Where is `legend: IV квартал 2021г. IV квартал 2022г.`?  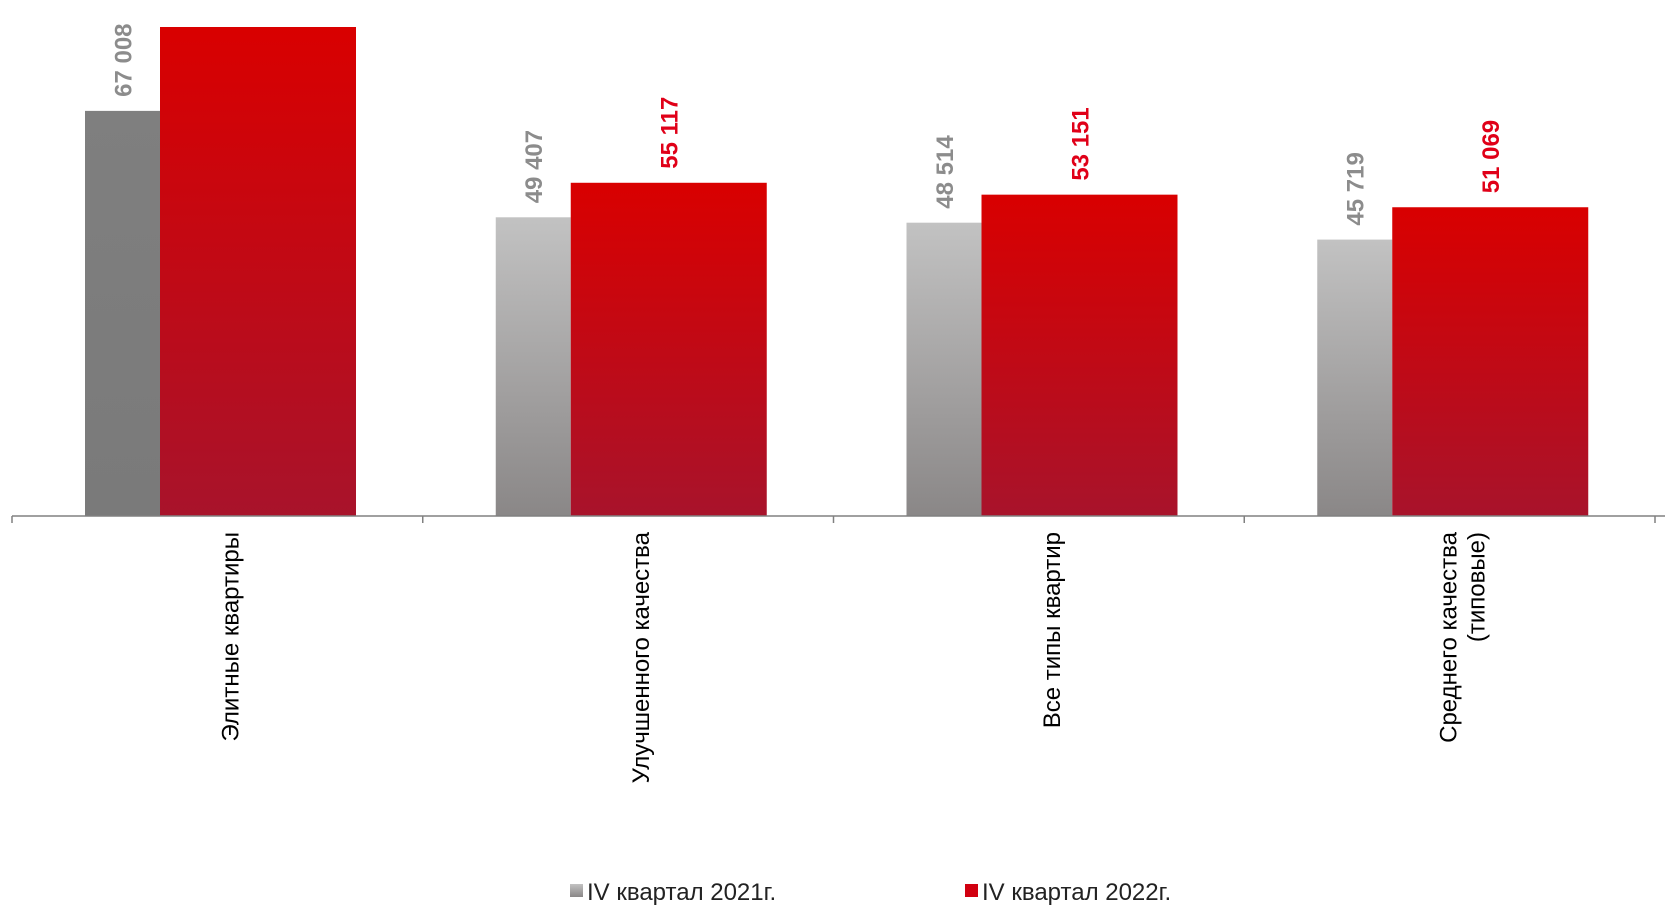
legend: IV квартал 2021г. IV квартал 2022г. is located at coordinates (870, 892).